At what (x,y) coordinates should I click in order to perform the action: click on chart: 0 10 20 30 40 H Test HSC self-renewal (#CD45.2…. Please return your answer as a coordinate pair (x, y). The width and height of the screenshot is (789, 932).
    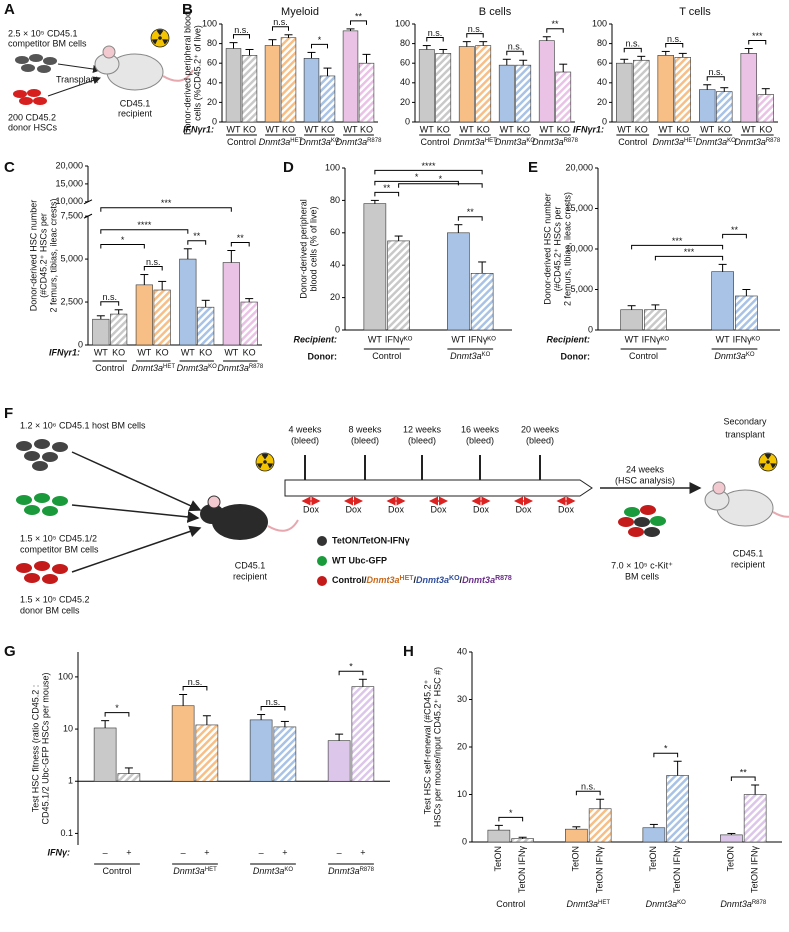
    Looking at the image, I should click on (592, 776).